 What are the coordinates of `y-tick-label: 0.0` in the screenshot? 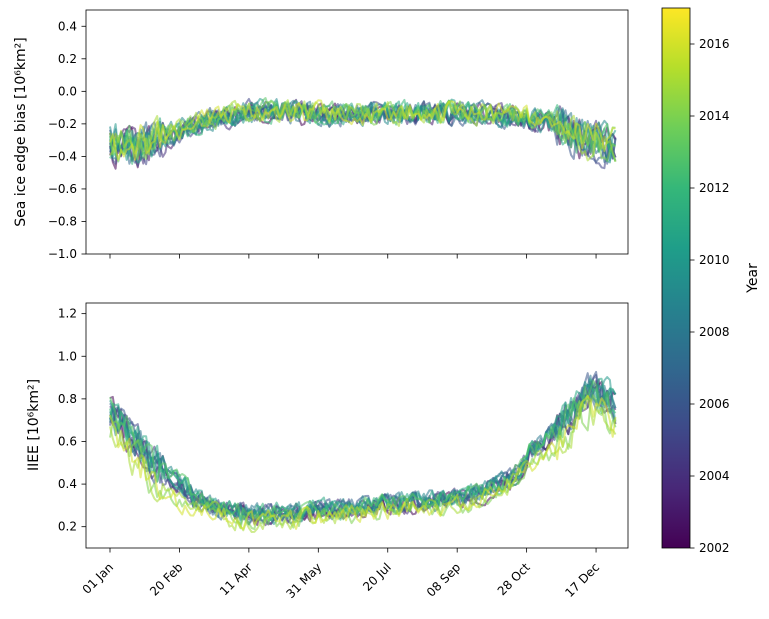 It's located at (67, 91).